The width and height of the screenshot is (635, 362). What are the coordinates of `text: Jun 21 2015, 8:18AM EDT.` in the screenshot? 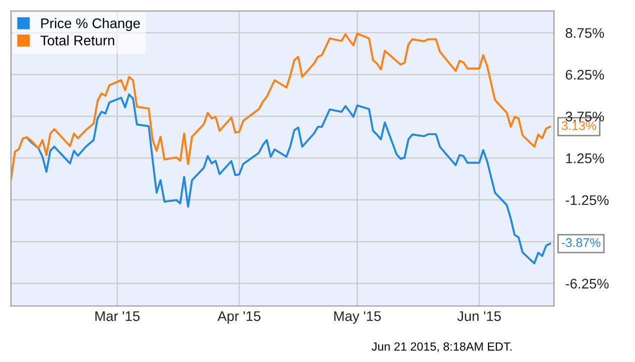 It's located at (442, 347).